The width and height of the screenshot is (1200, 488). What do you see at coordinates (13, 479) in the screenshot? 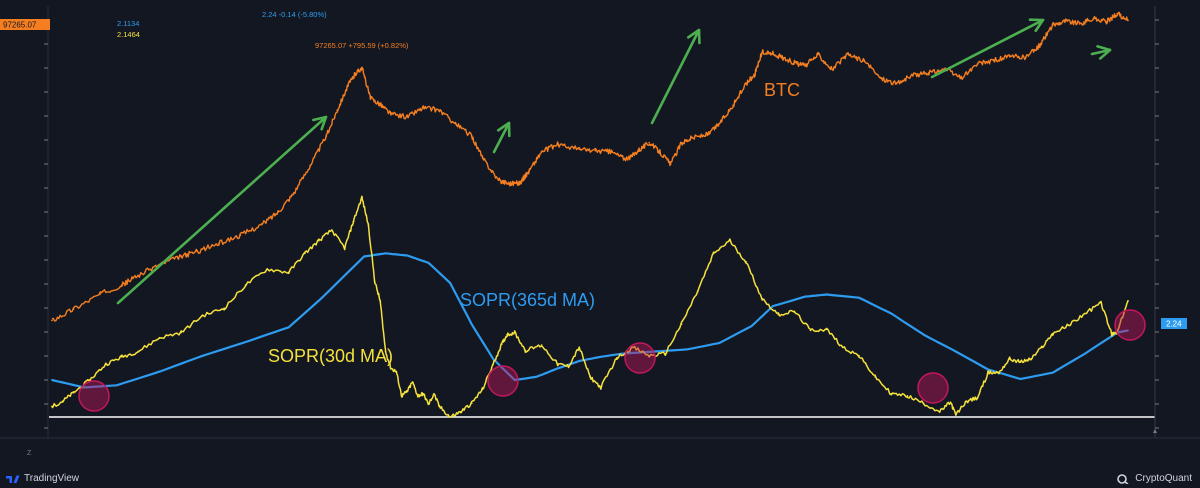
I see `tradingview-logo-icon` at bounding box center [13, 479].